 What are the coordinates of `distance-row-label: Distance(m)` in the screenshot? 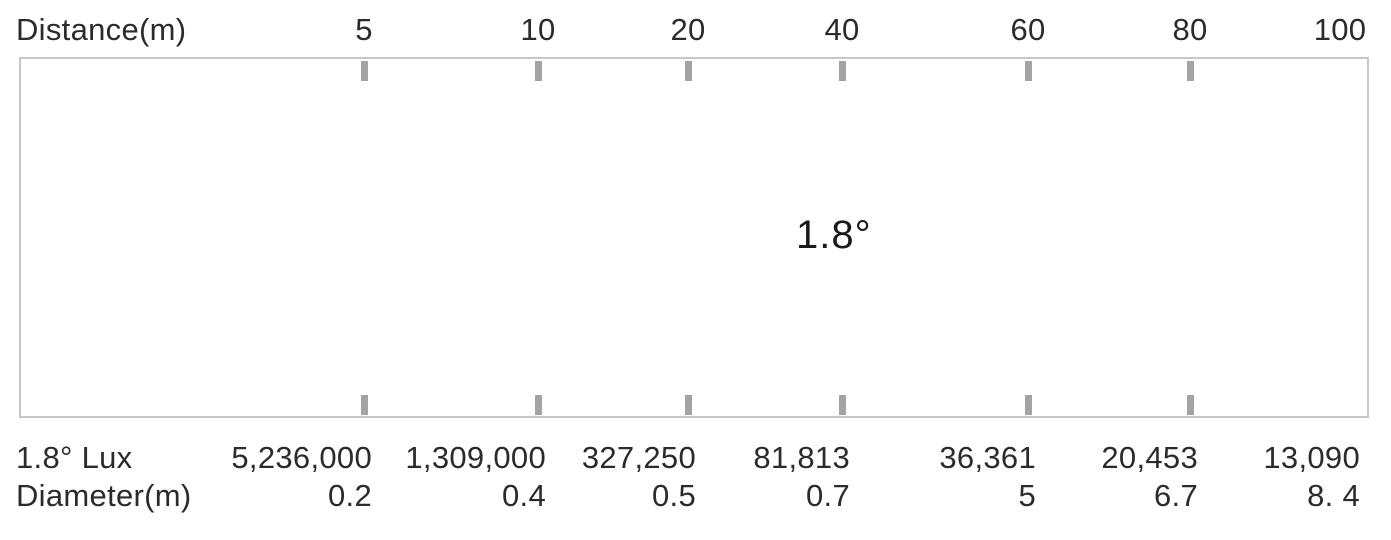 It's located at (101, 29).